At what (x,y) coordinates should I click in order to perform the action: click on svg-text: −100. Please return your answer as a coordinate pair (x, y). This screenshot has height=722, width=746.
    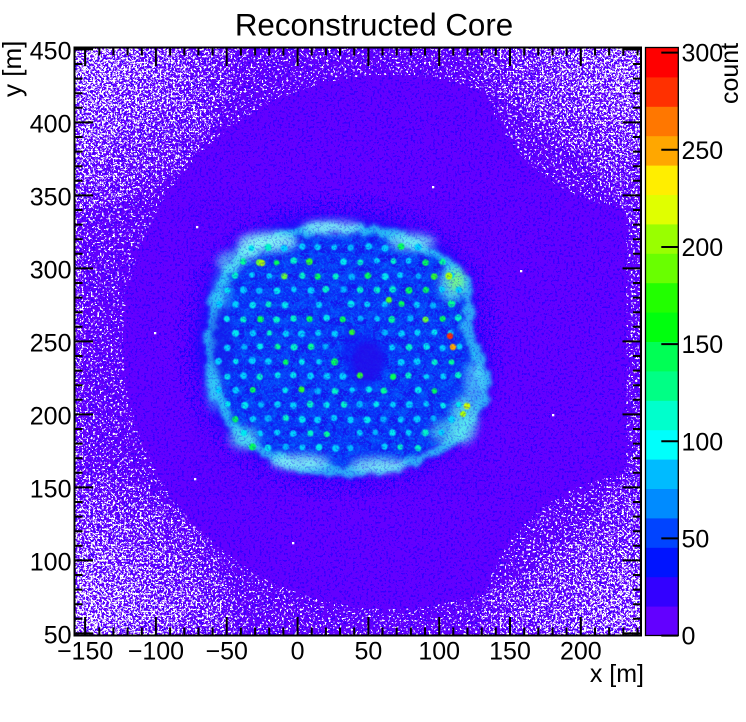
    Looking at the image, I should click on (156, 652).